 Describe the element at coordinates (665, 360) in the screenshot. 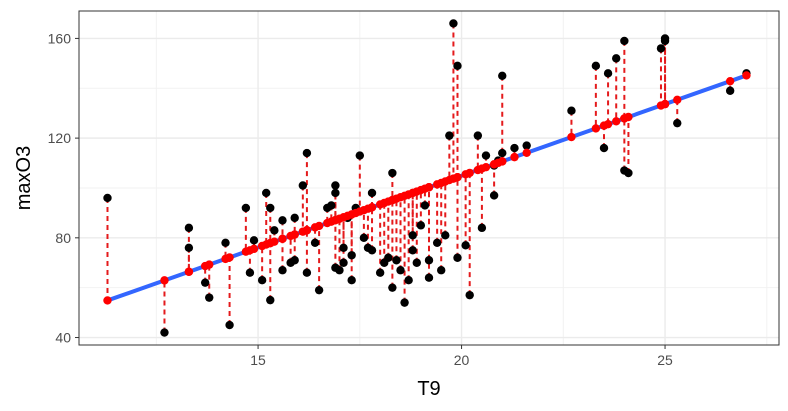

I see `x-tick-label: 25` at that location.